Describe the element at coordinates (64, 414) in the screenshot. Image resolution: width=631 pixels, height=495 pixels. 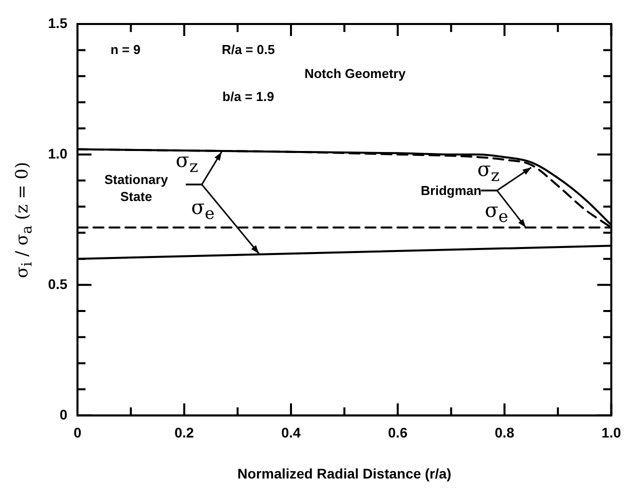
I see `y-tick-label: 0` at that location.